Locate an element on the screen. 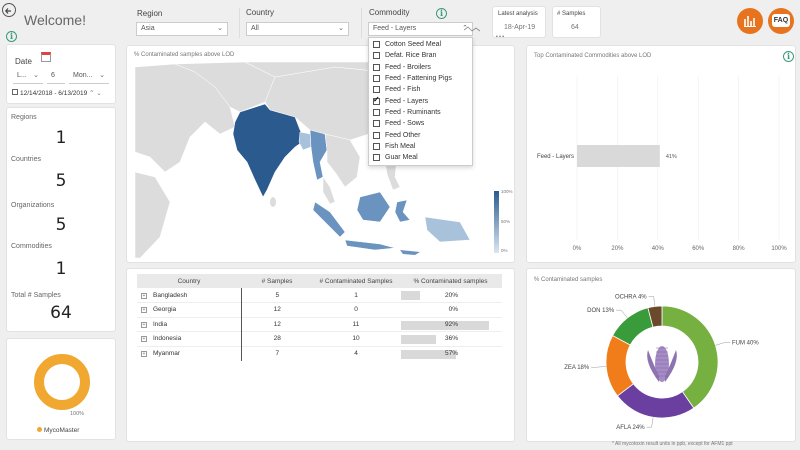  region-value: Asia is located at coordinates (148, 28).